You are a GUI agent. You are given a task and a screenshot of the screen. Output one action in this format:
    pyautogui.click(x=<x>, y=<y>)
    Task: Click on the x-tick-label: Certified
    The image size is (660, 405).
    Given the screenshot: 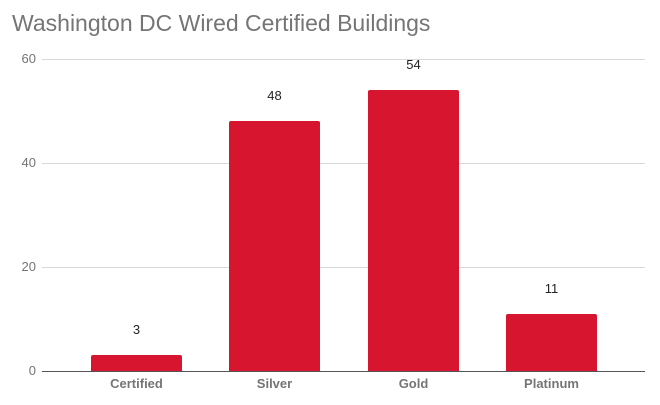 What is the action you would take?
    pyautogui.click(x=136, y=383)
    